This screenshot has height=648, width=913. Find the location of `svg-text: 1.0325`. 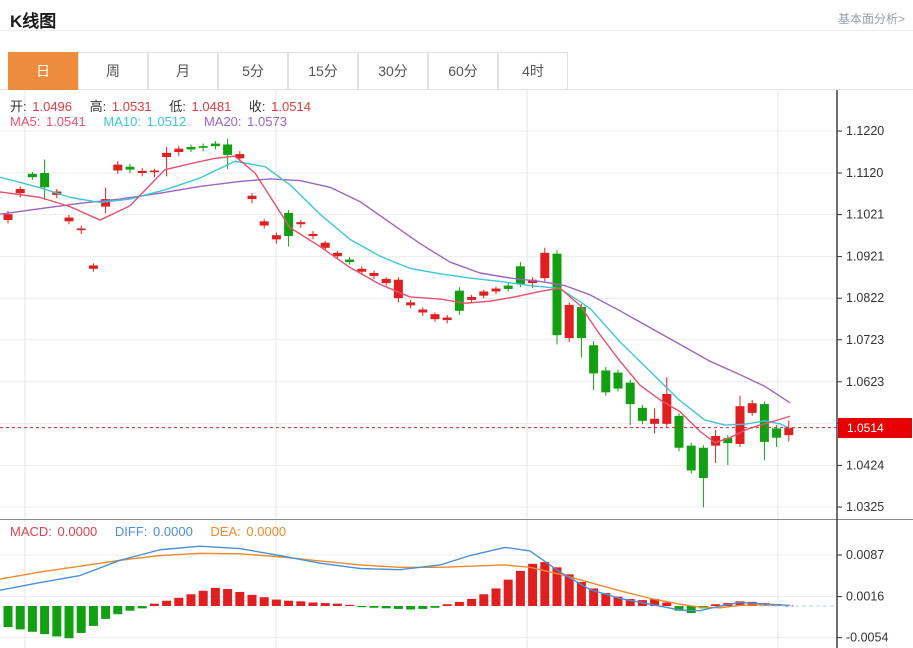

svg-text: 1.0325 is located at coordinates (865, 507).